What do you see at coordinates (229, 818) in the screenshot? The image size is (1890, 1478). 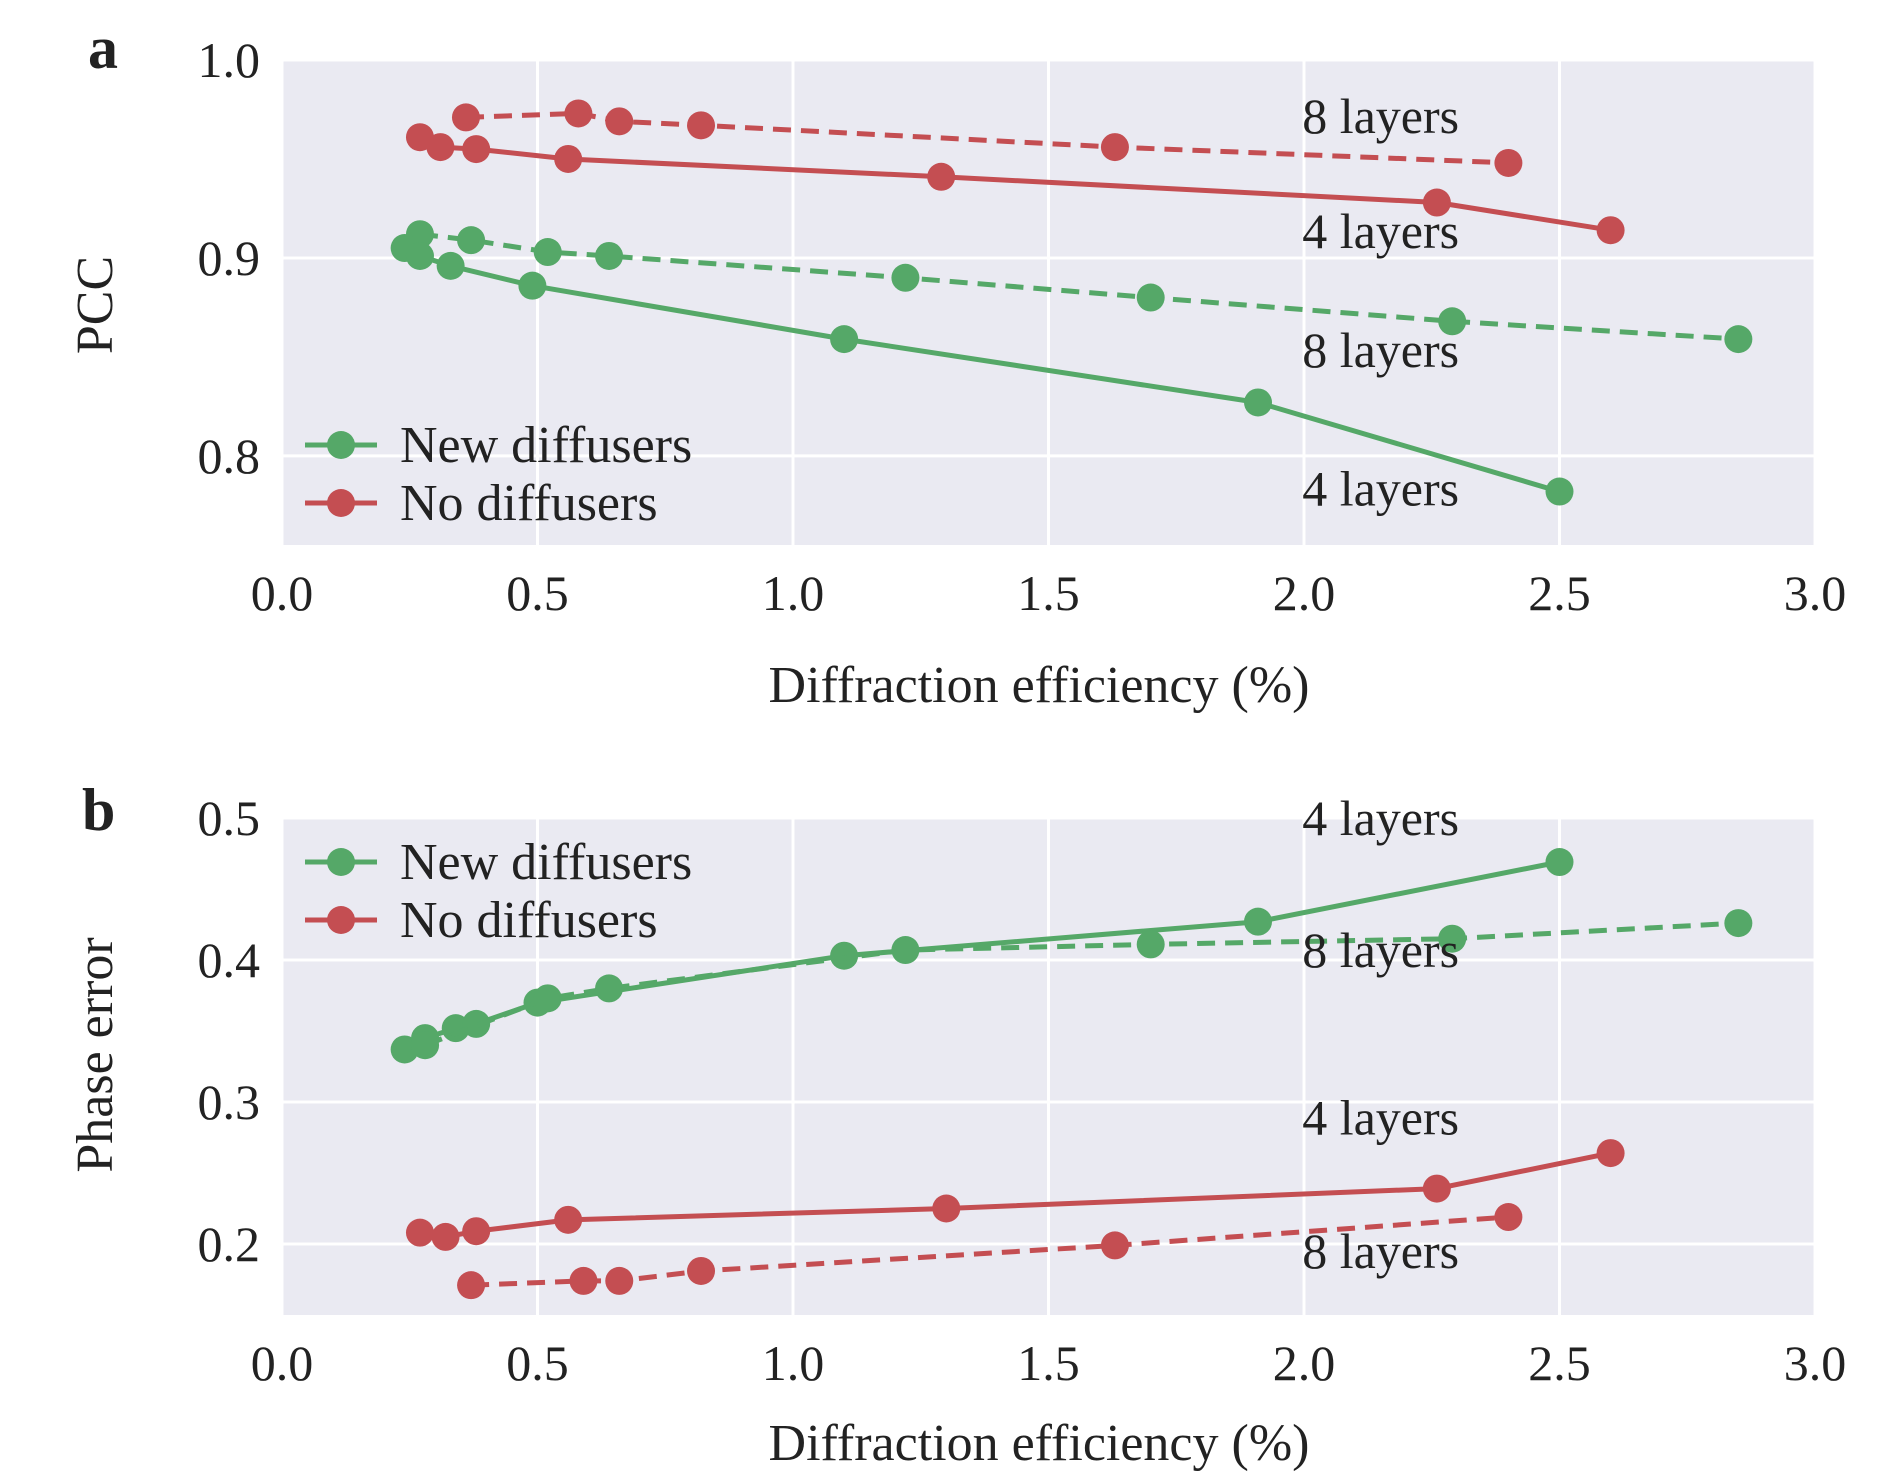 I see `y-tick-label: 0.5` at bounding box center [229, 818].